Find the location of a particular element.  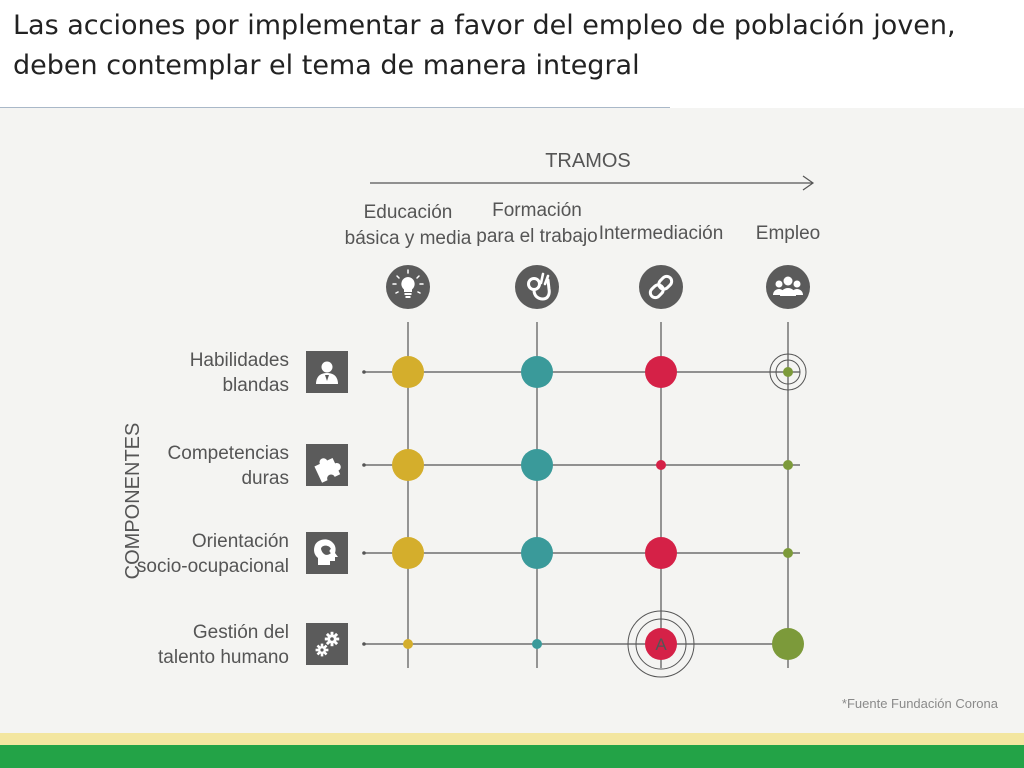

row-label-line: Competencias is located at coordinates (228, 453).